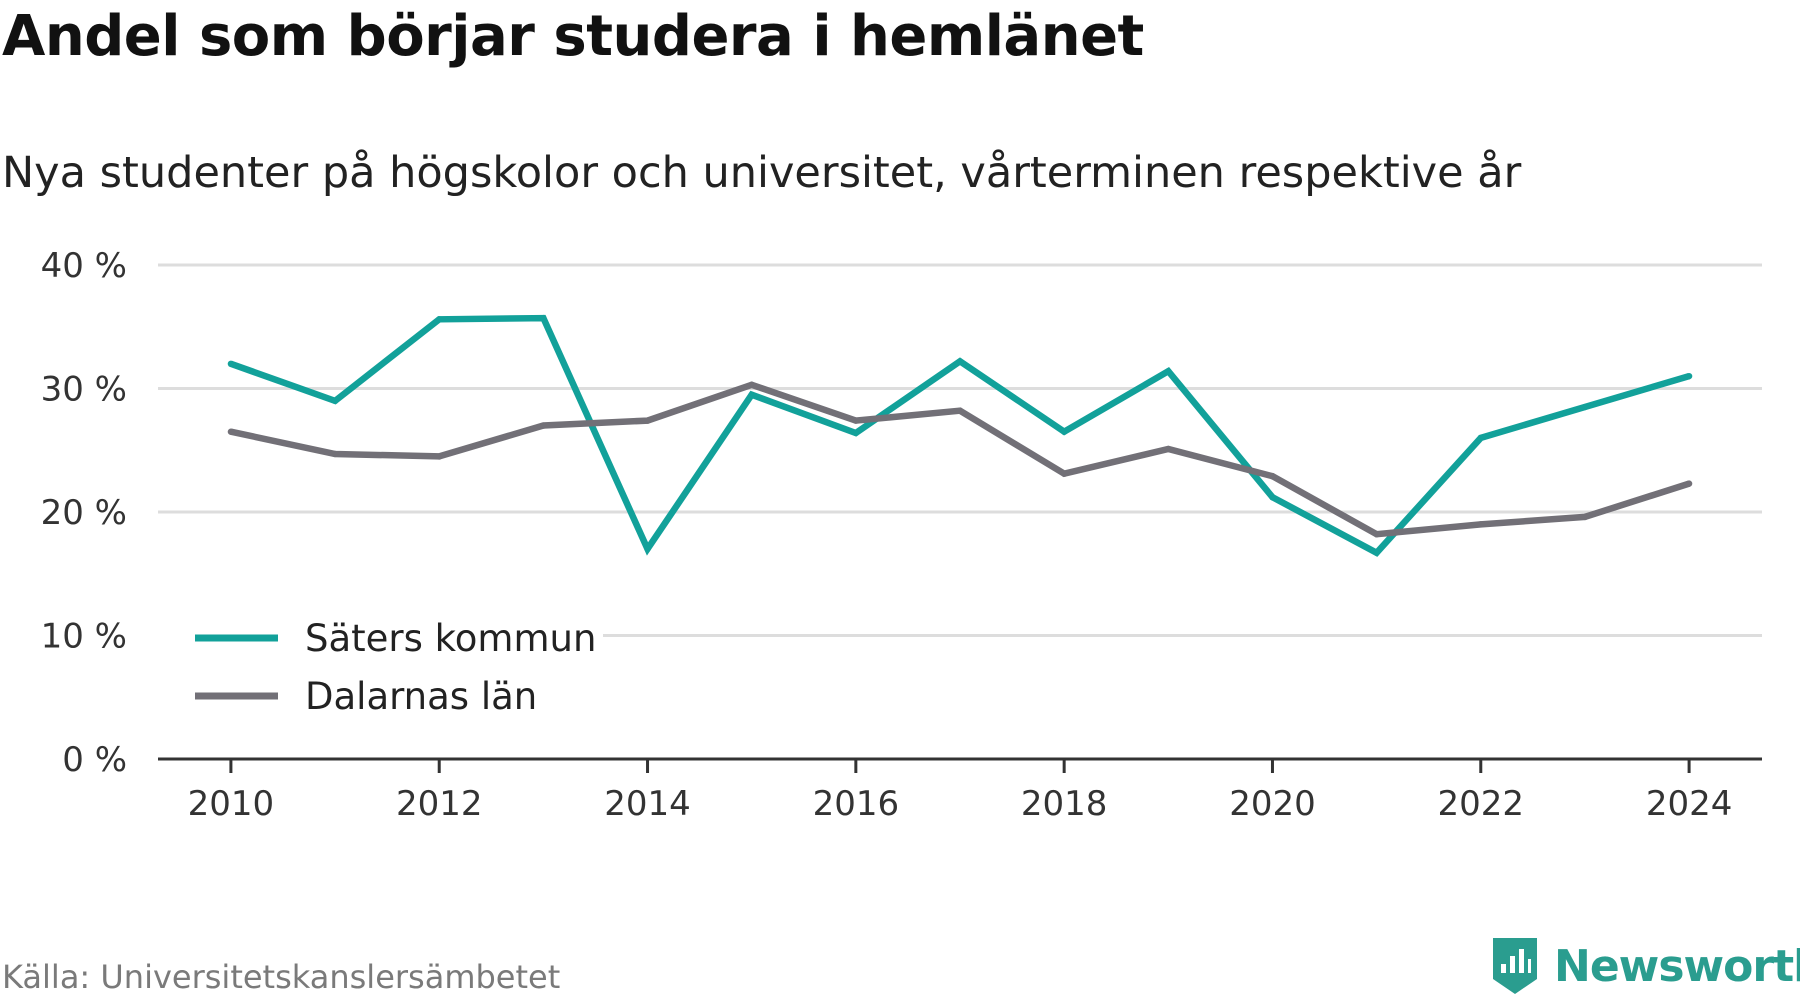 This screenshot has height=1000, width=1800. What do you see at coordinates (94, 760) in the screenshot?
I see `y-tick-label-0: 0 %` at bounding box center [94, 760].